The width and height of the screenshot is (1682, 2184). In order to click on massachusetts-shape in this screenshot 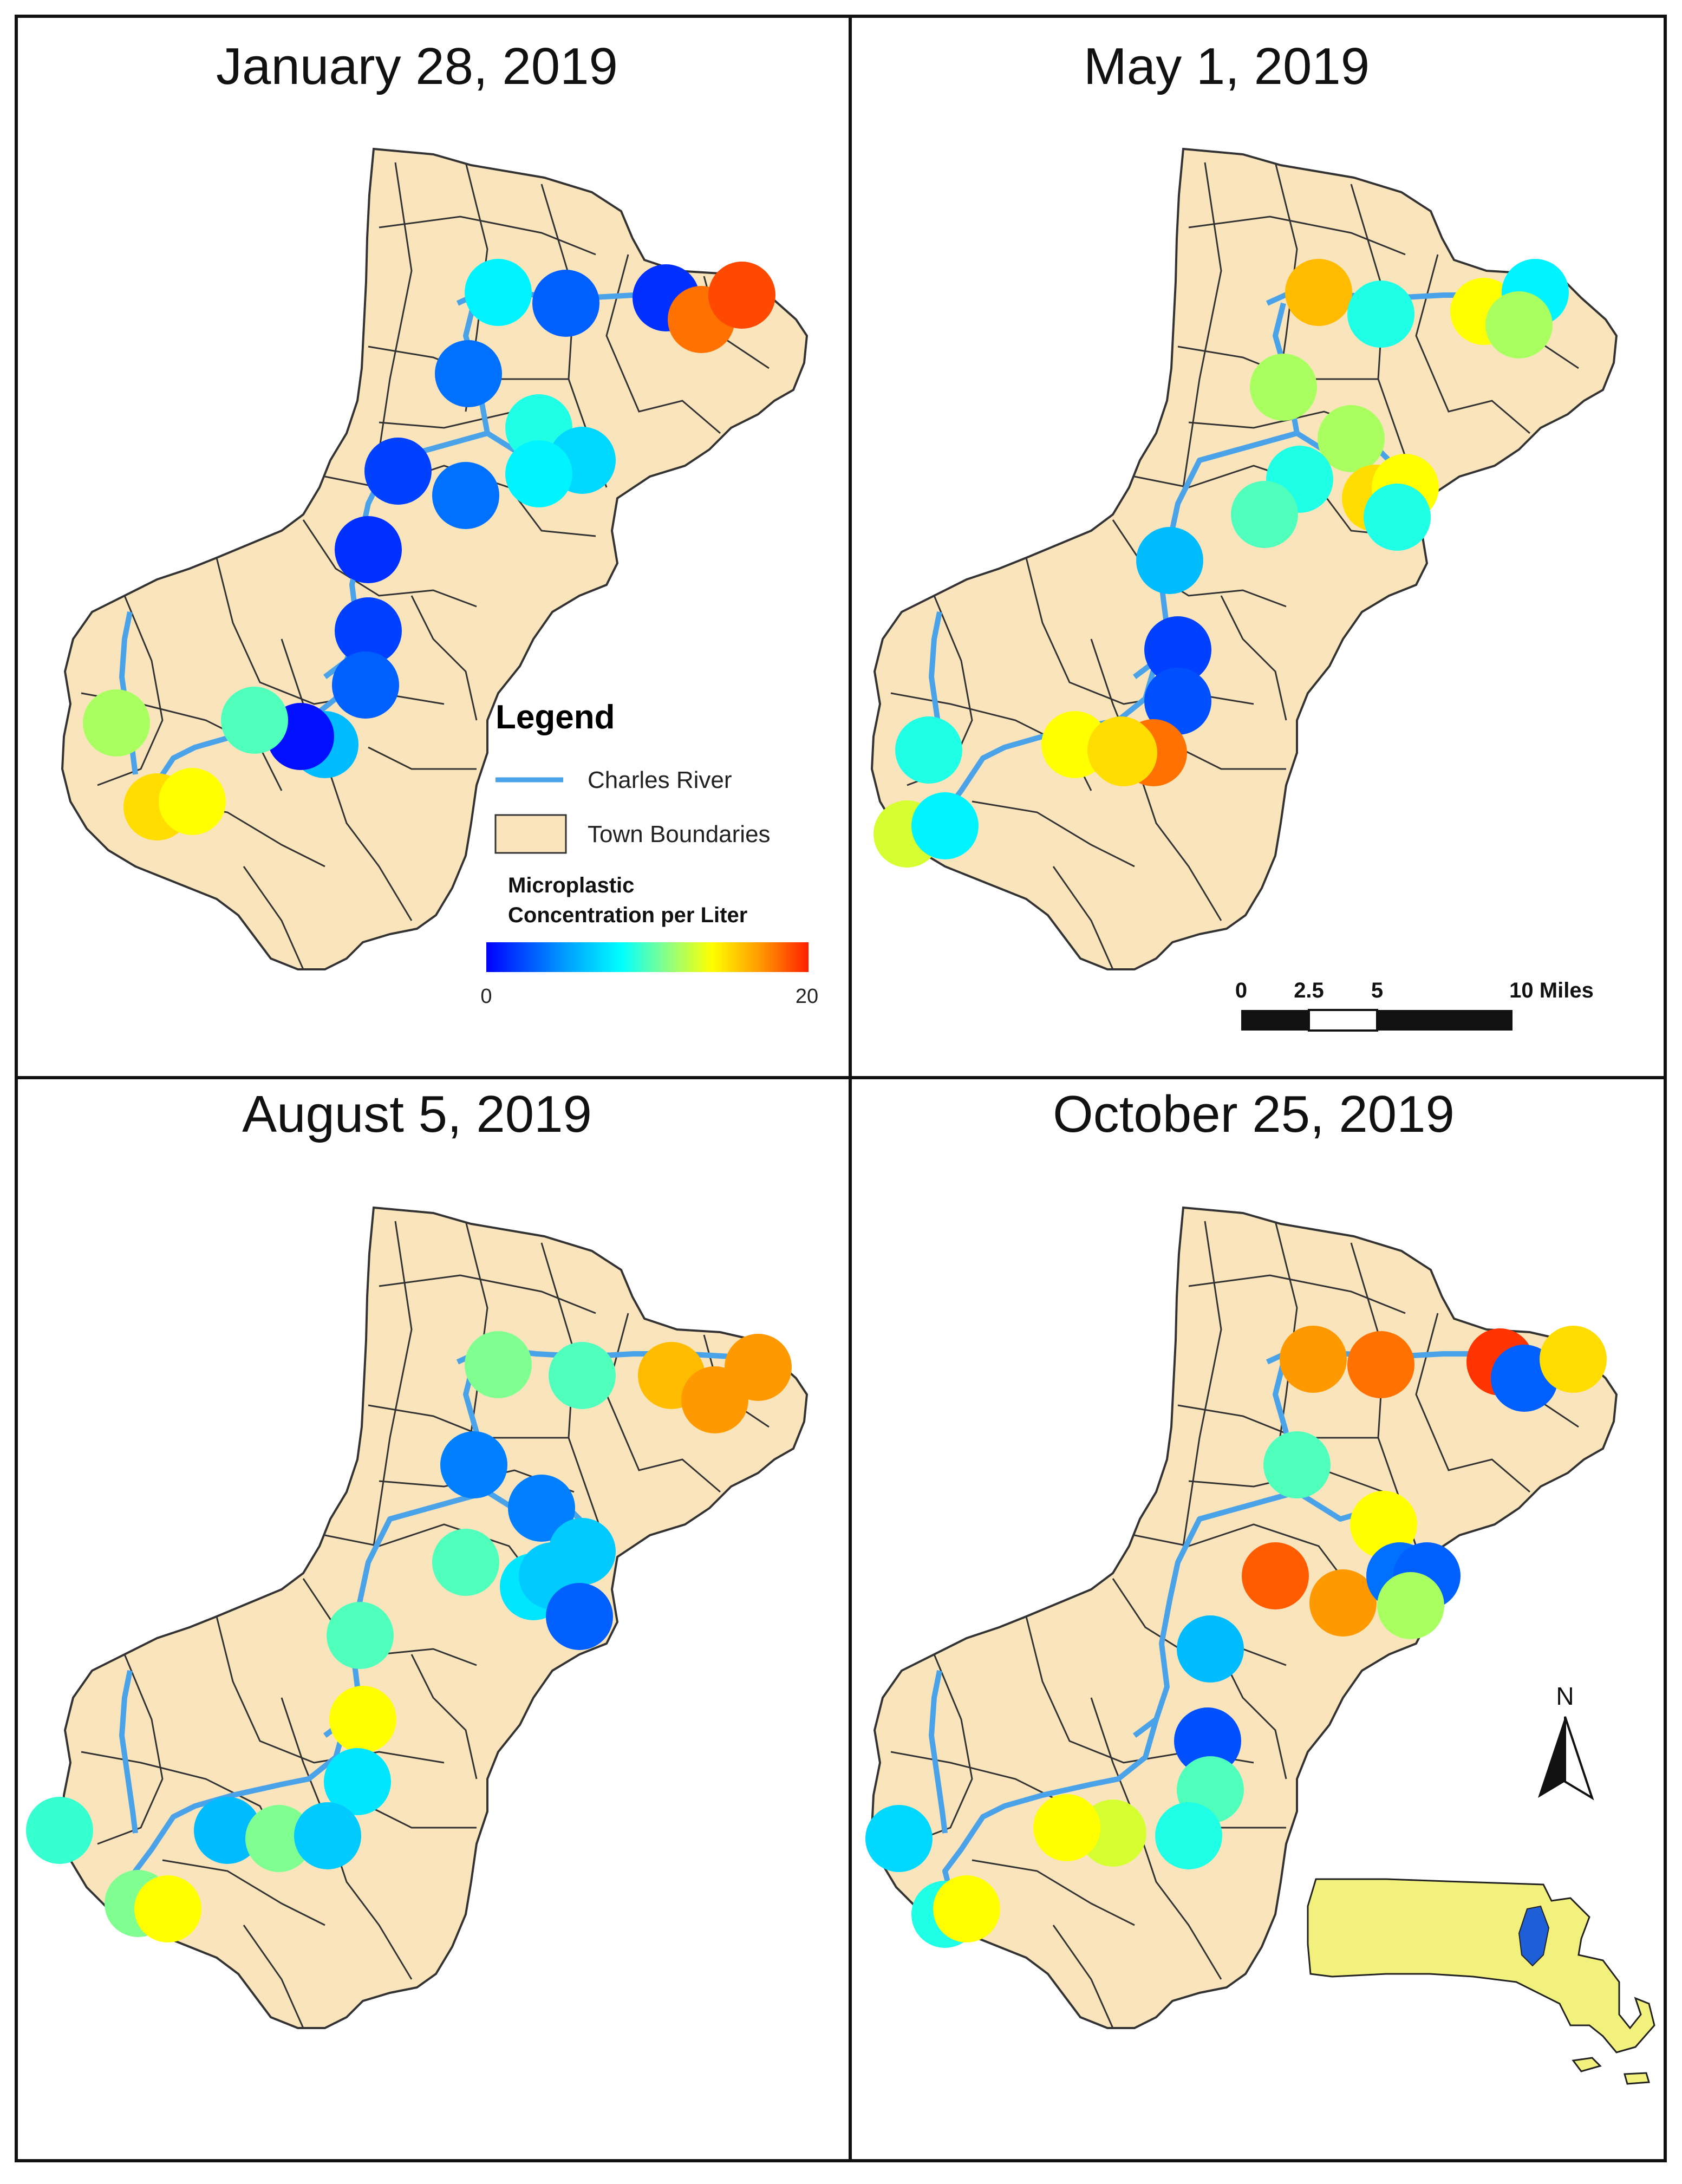, I will do `click(1481, 1966)`.